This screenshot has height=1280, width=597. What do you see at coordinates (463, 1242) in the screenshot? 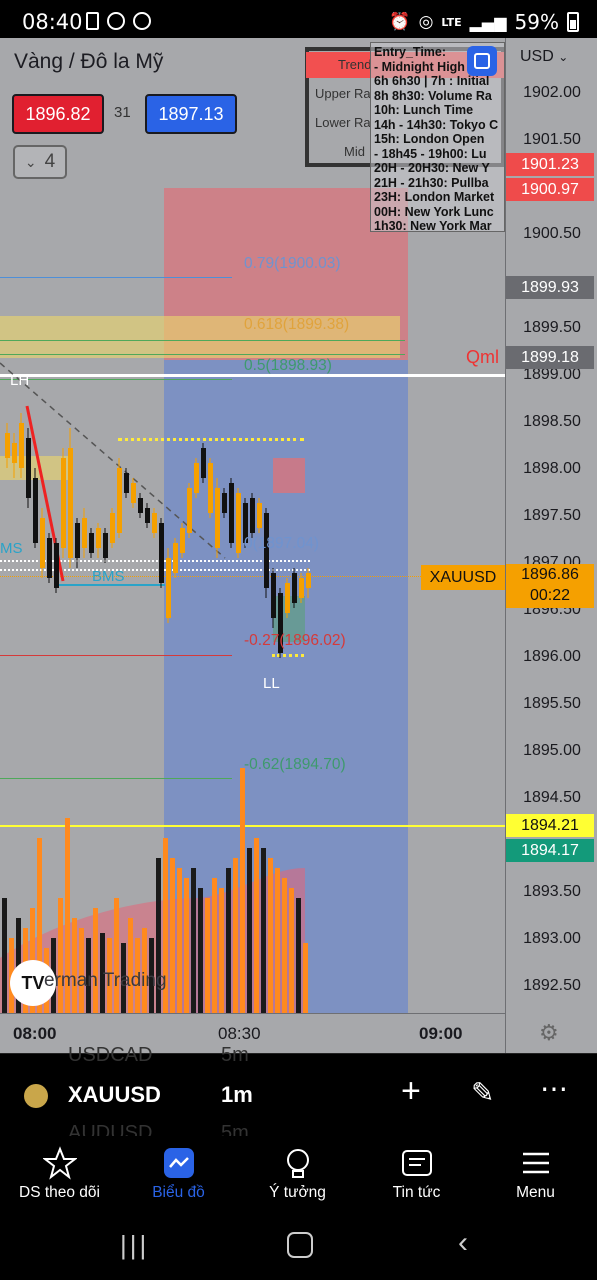
I see `back-icon: ‹` at bounding box center [463, 1242].